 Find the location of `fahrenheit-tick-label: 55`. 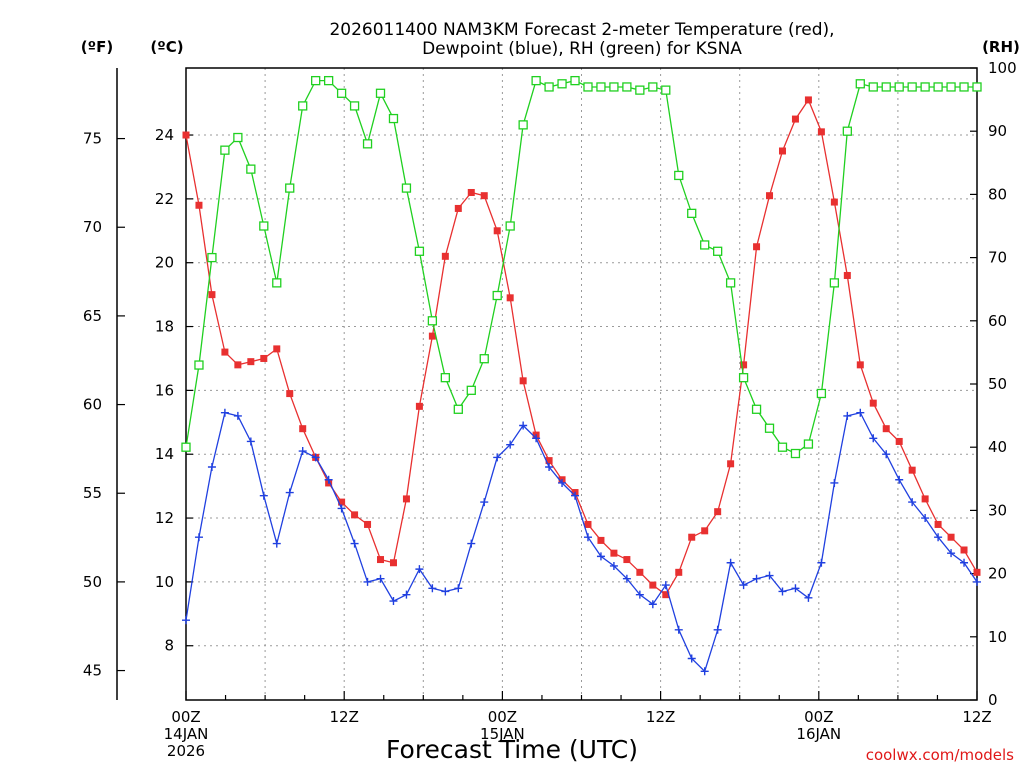

fahrenheit-tick-label: 55 is located at coordinates (92, 493).